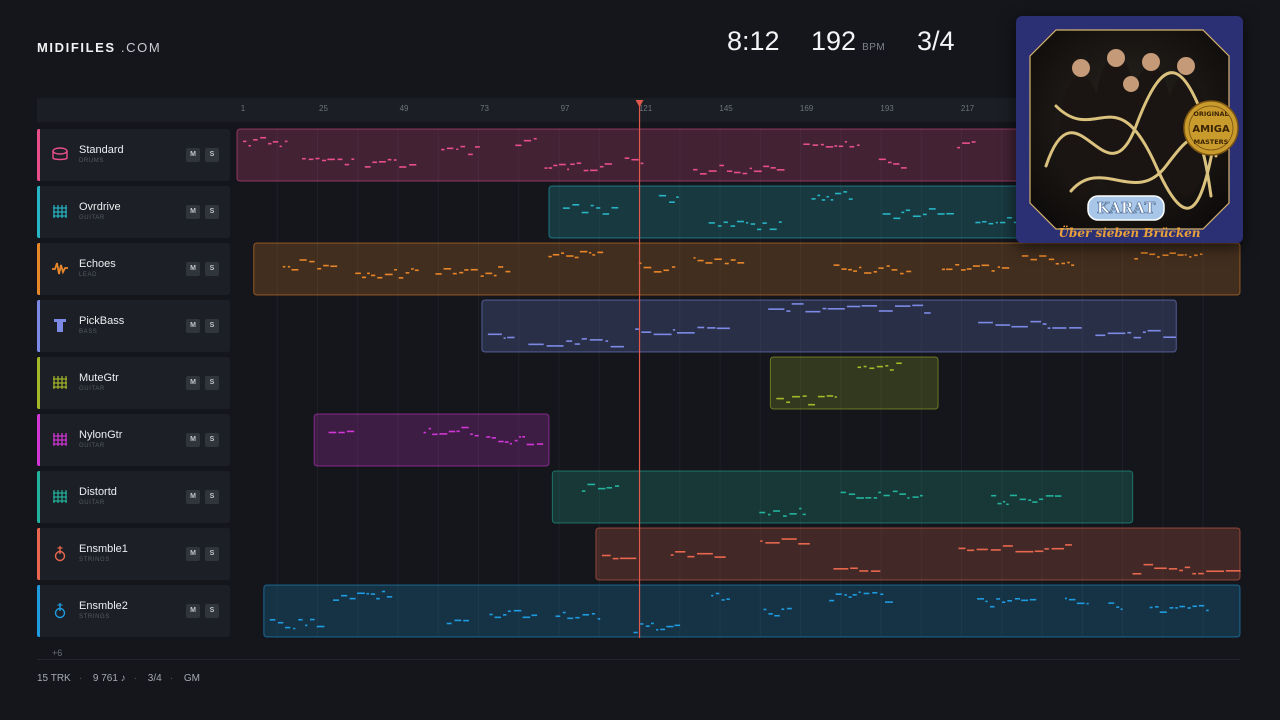  Describe the element at coordinates (645, 108) in the screenshot. I see `ruler-tick: 121` at that location.